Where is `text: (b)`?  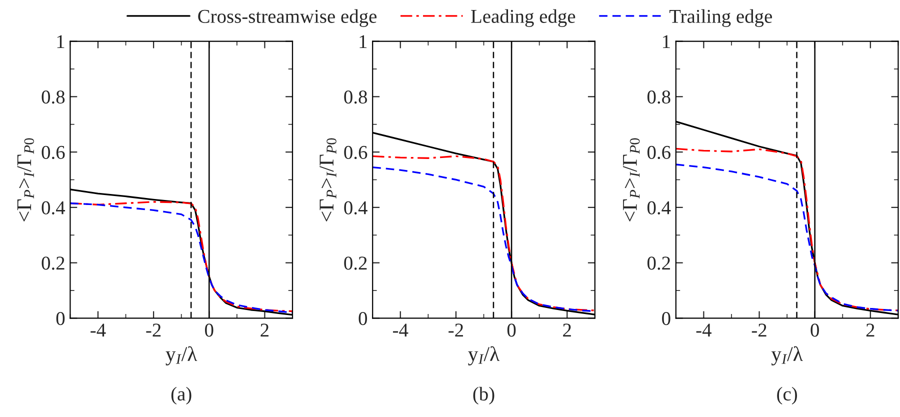
text: (b) is located at coordinates (483, 395).